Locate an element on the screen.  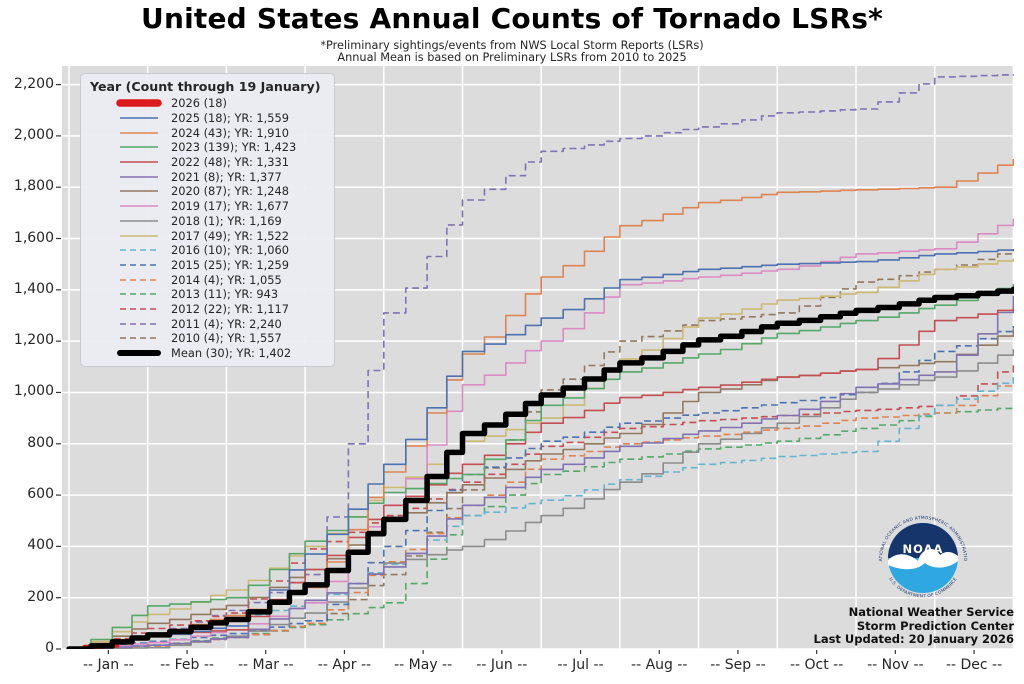
legend-label-2022: 2022 (48); YR: 1,331 is located at coordinates (230, 162).